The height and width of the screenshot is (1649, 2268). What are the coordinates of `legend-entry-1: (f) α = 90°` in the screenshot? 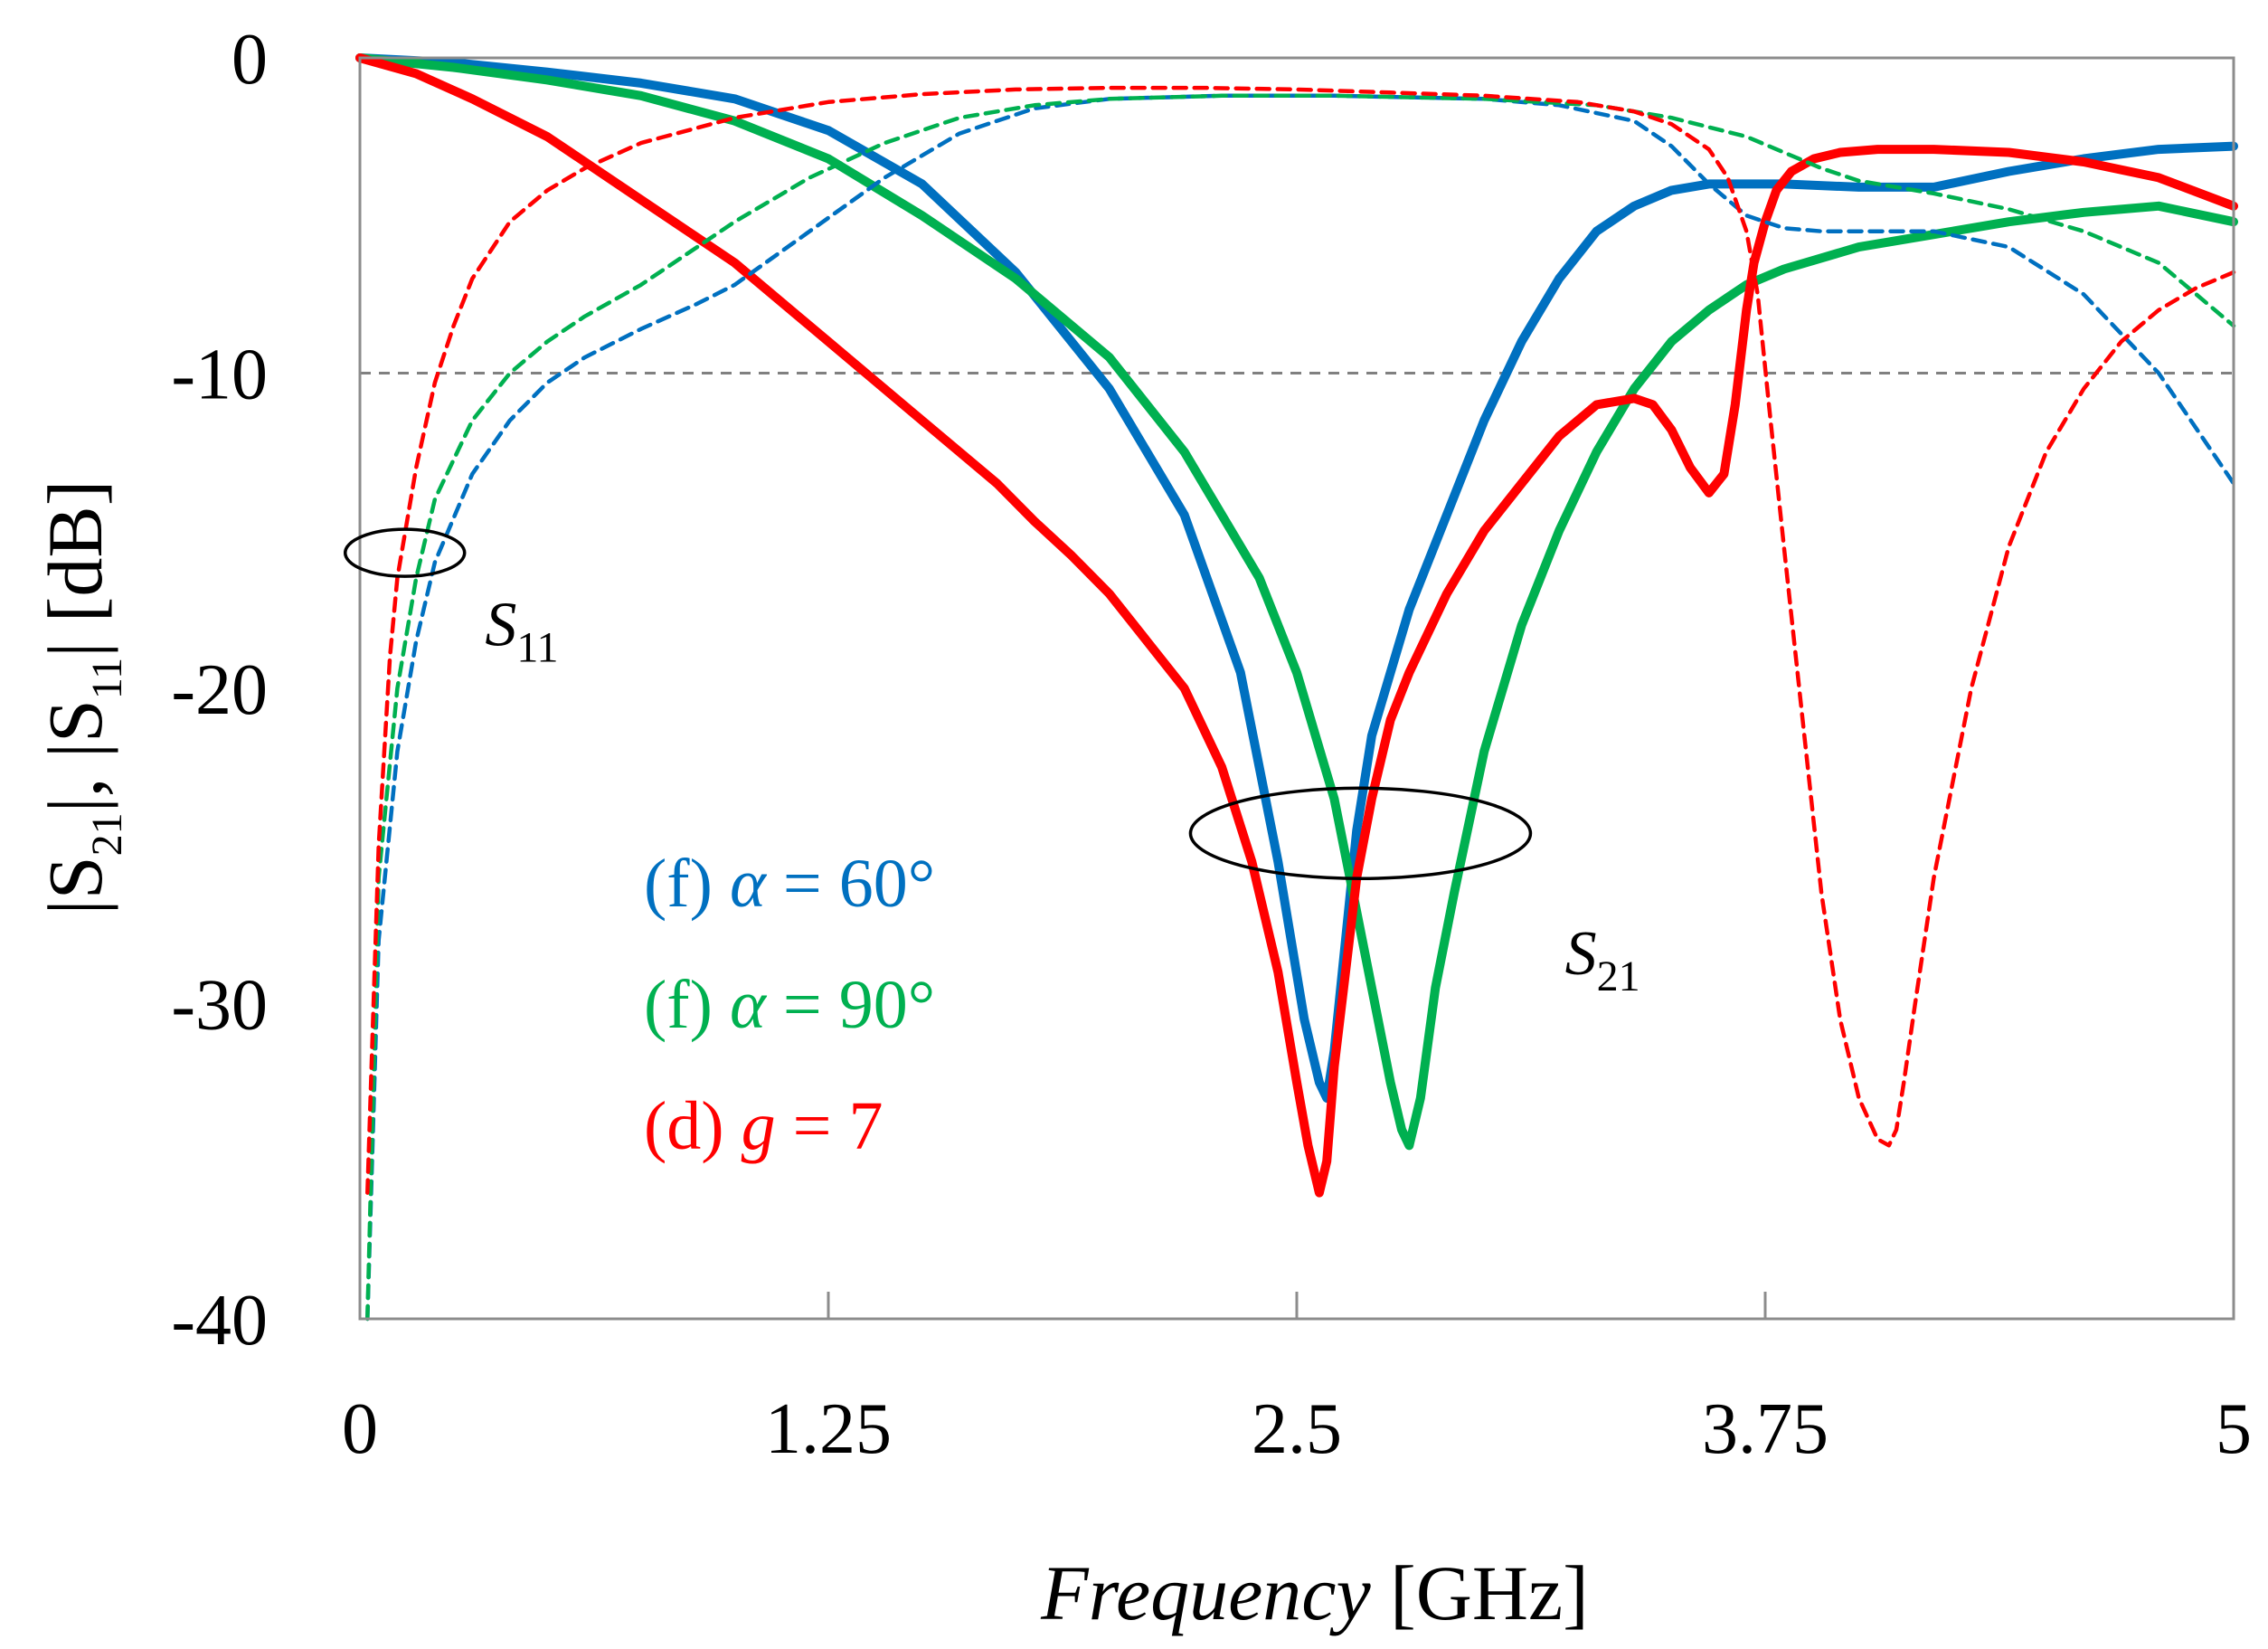 It's located at (789, 1005).